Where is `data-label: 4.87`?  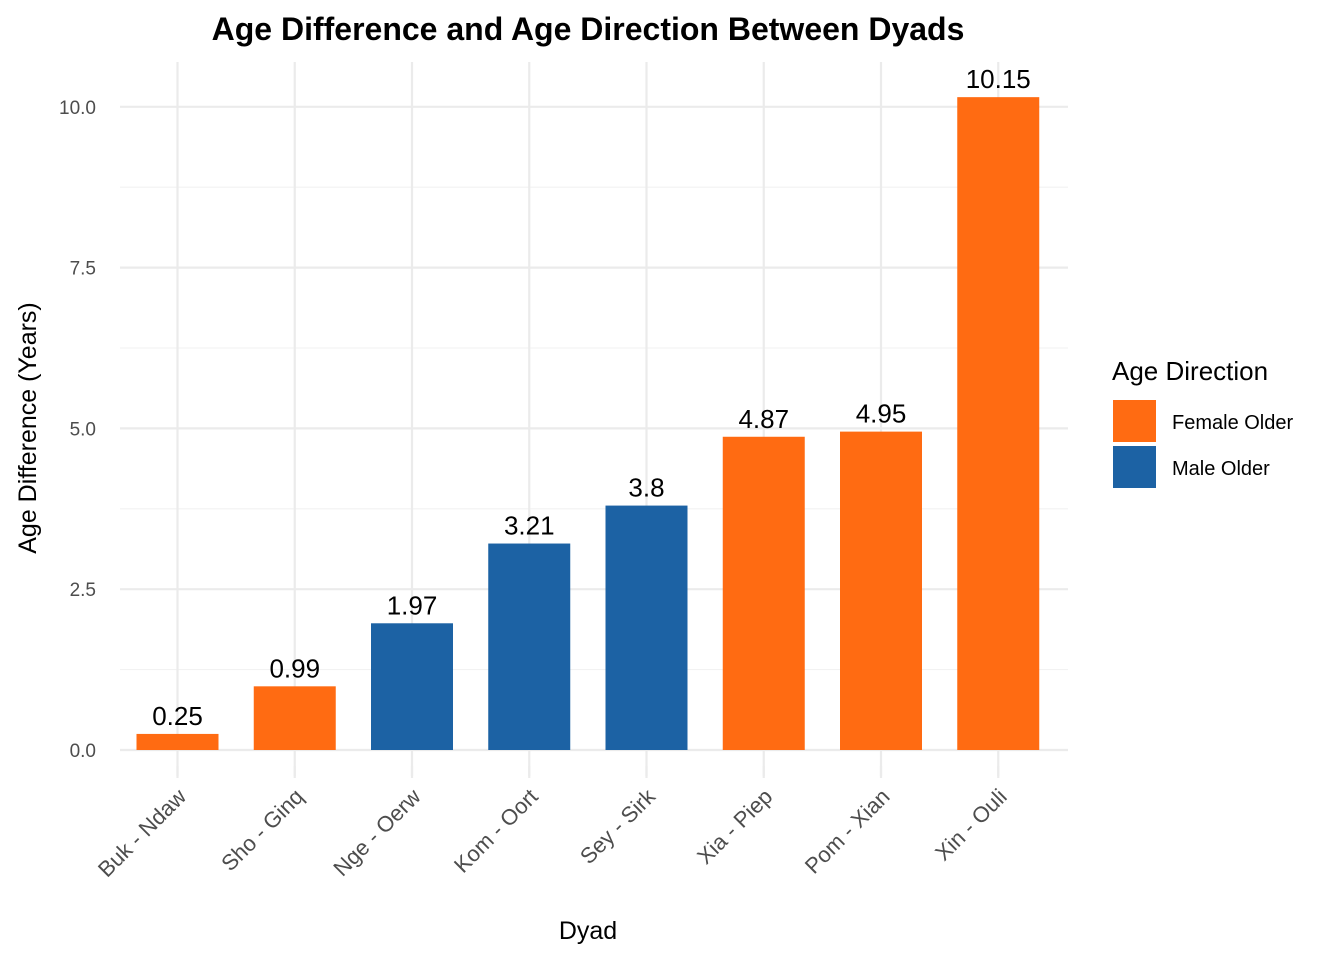
data-label: 4.87 is located at coordinates (763, 419).